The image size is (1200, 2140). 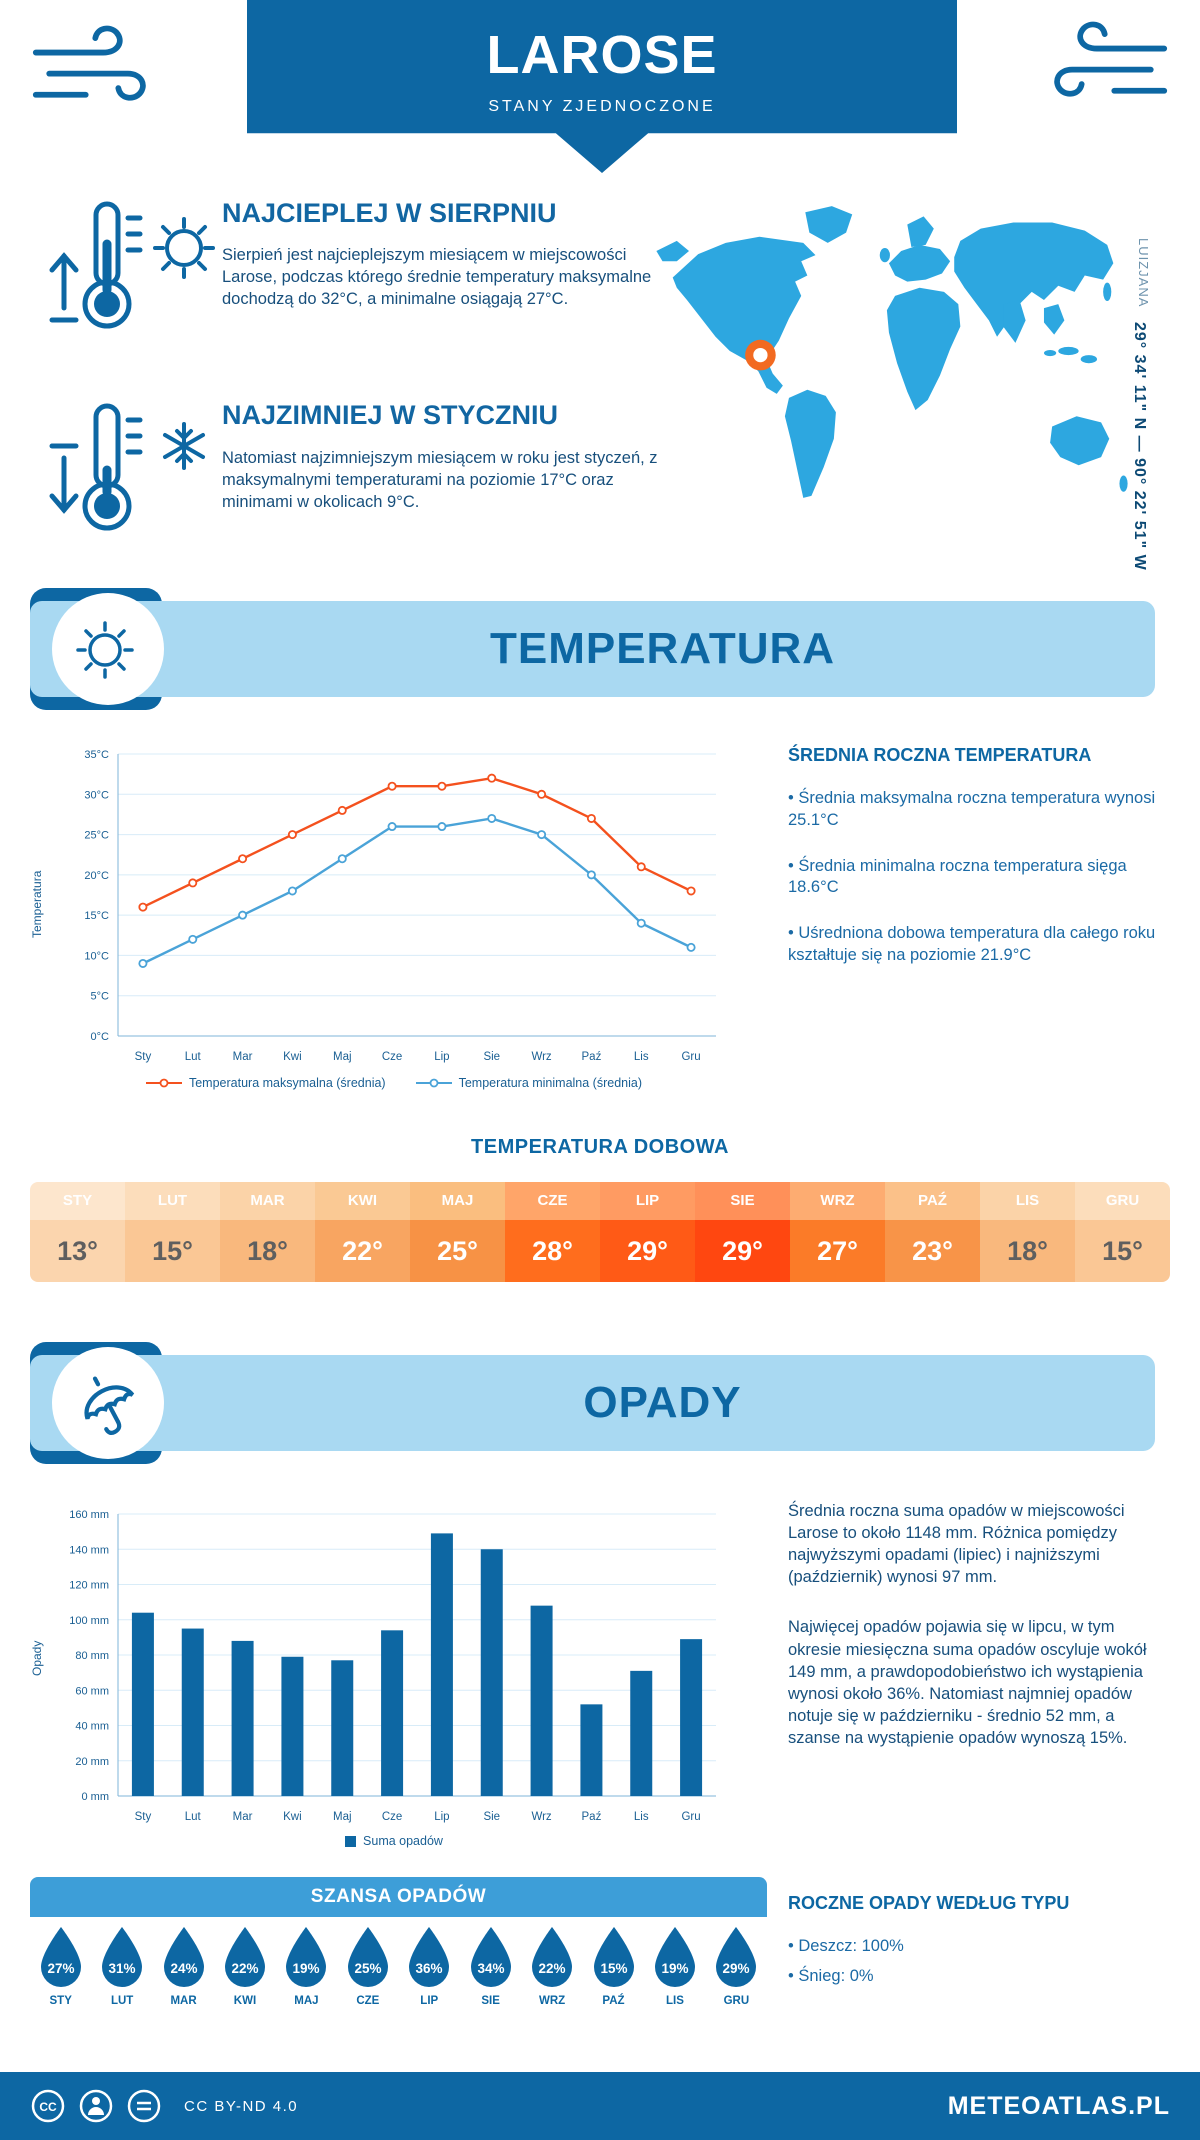 What do you see at coordinates (389, 213) in the screenshot?
I see `warmest-title: NAJCIEPLEJ W SIERPNIU` at bounding box center [389, 213].